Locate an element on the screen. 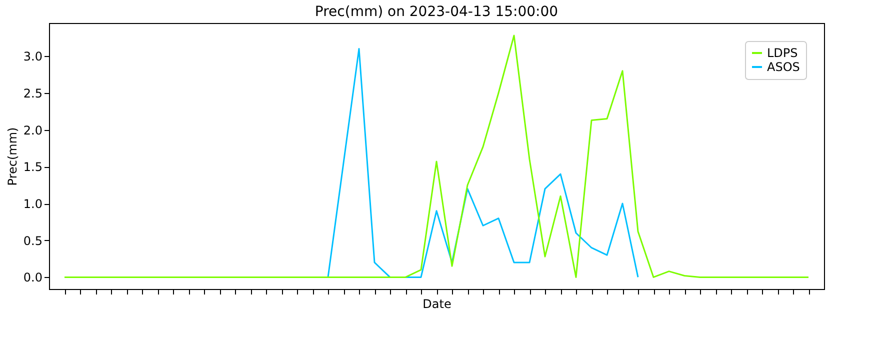  y-axis-title: Prec(mm) is located at coordinates (12, 156).